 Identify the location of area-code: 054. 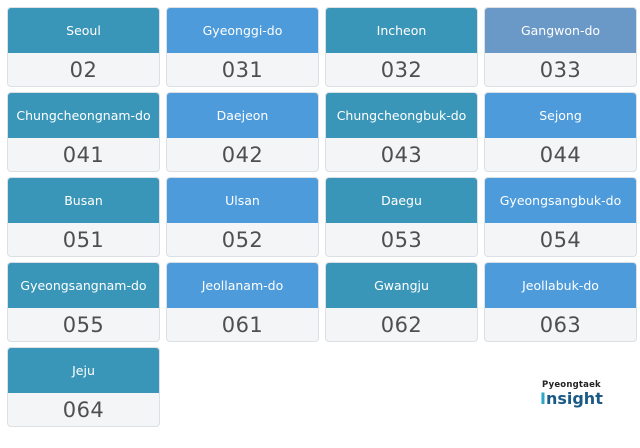
(560, 239).